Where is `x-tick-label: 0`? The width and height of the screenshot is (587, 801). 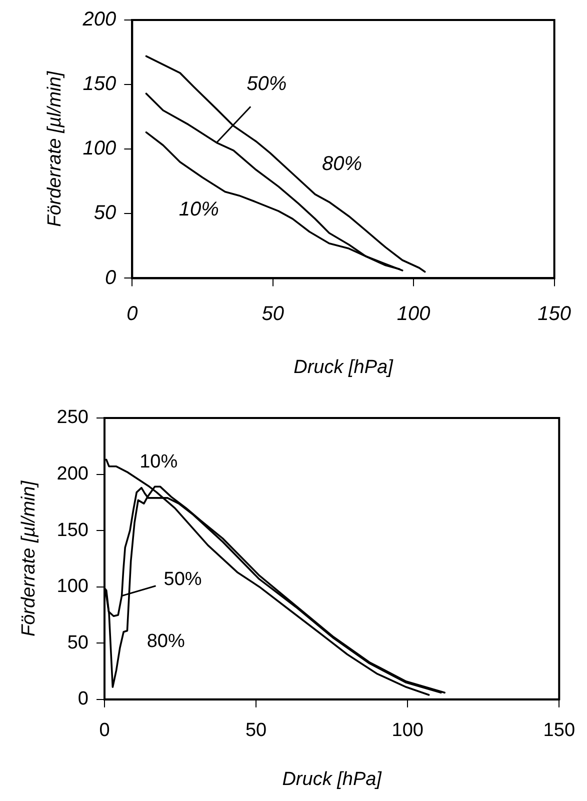 x-tick-label: 0 is located at coordinates (132, 313).